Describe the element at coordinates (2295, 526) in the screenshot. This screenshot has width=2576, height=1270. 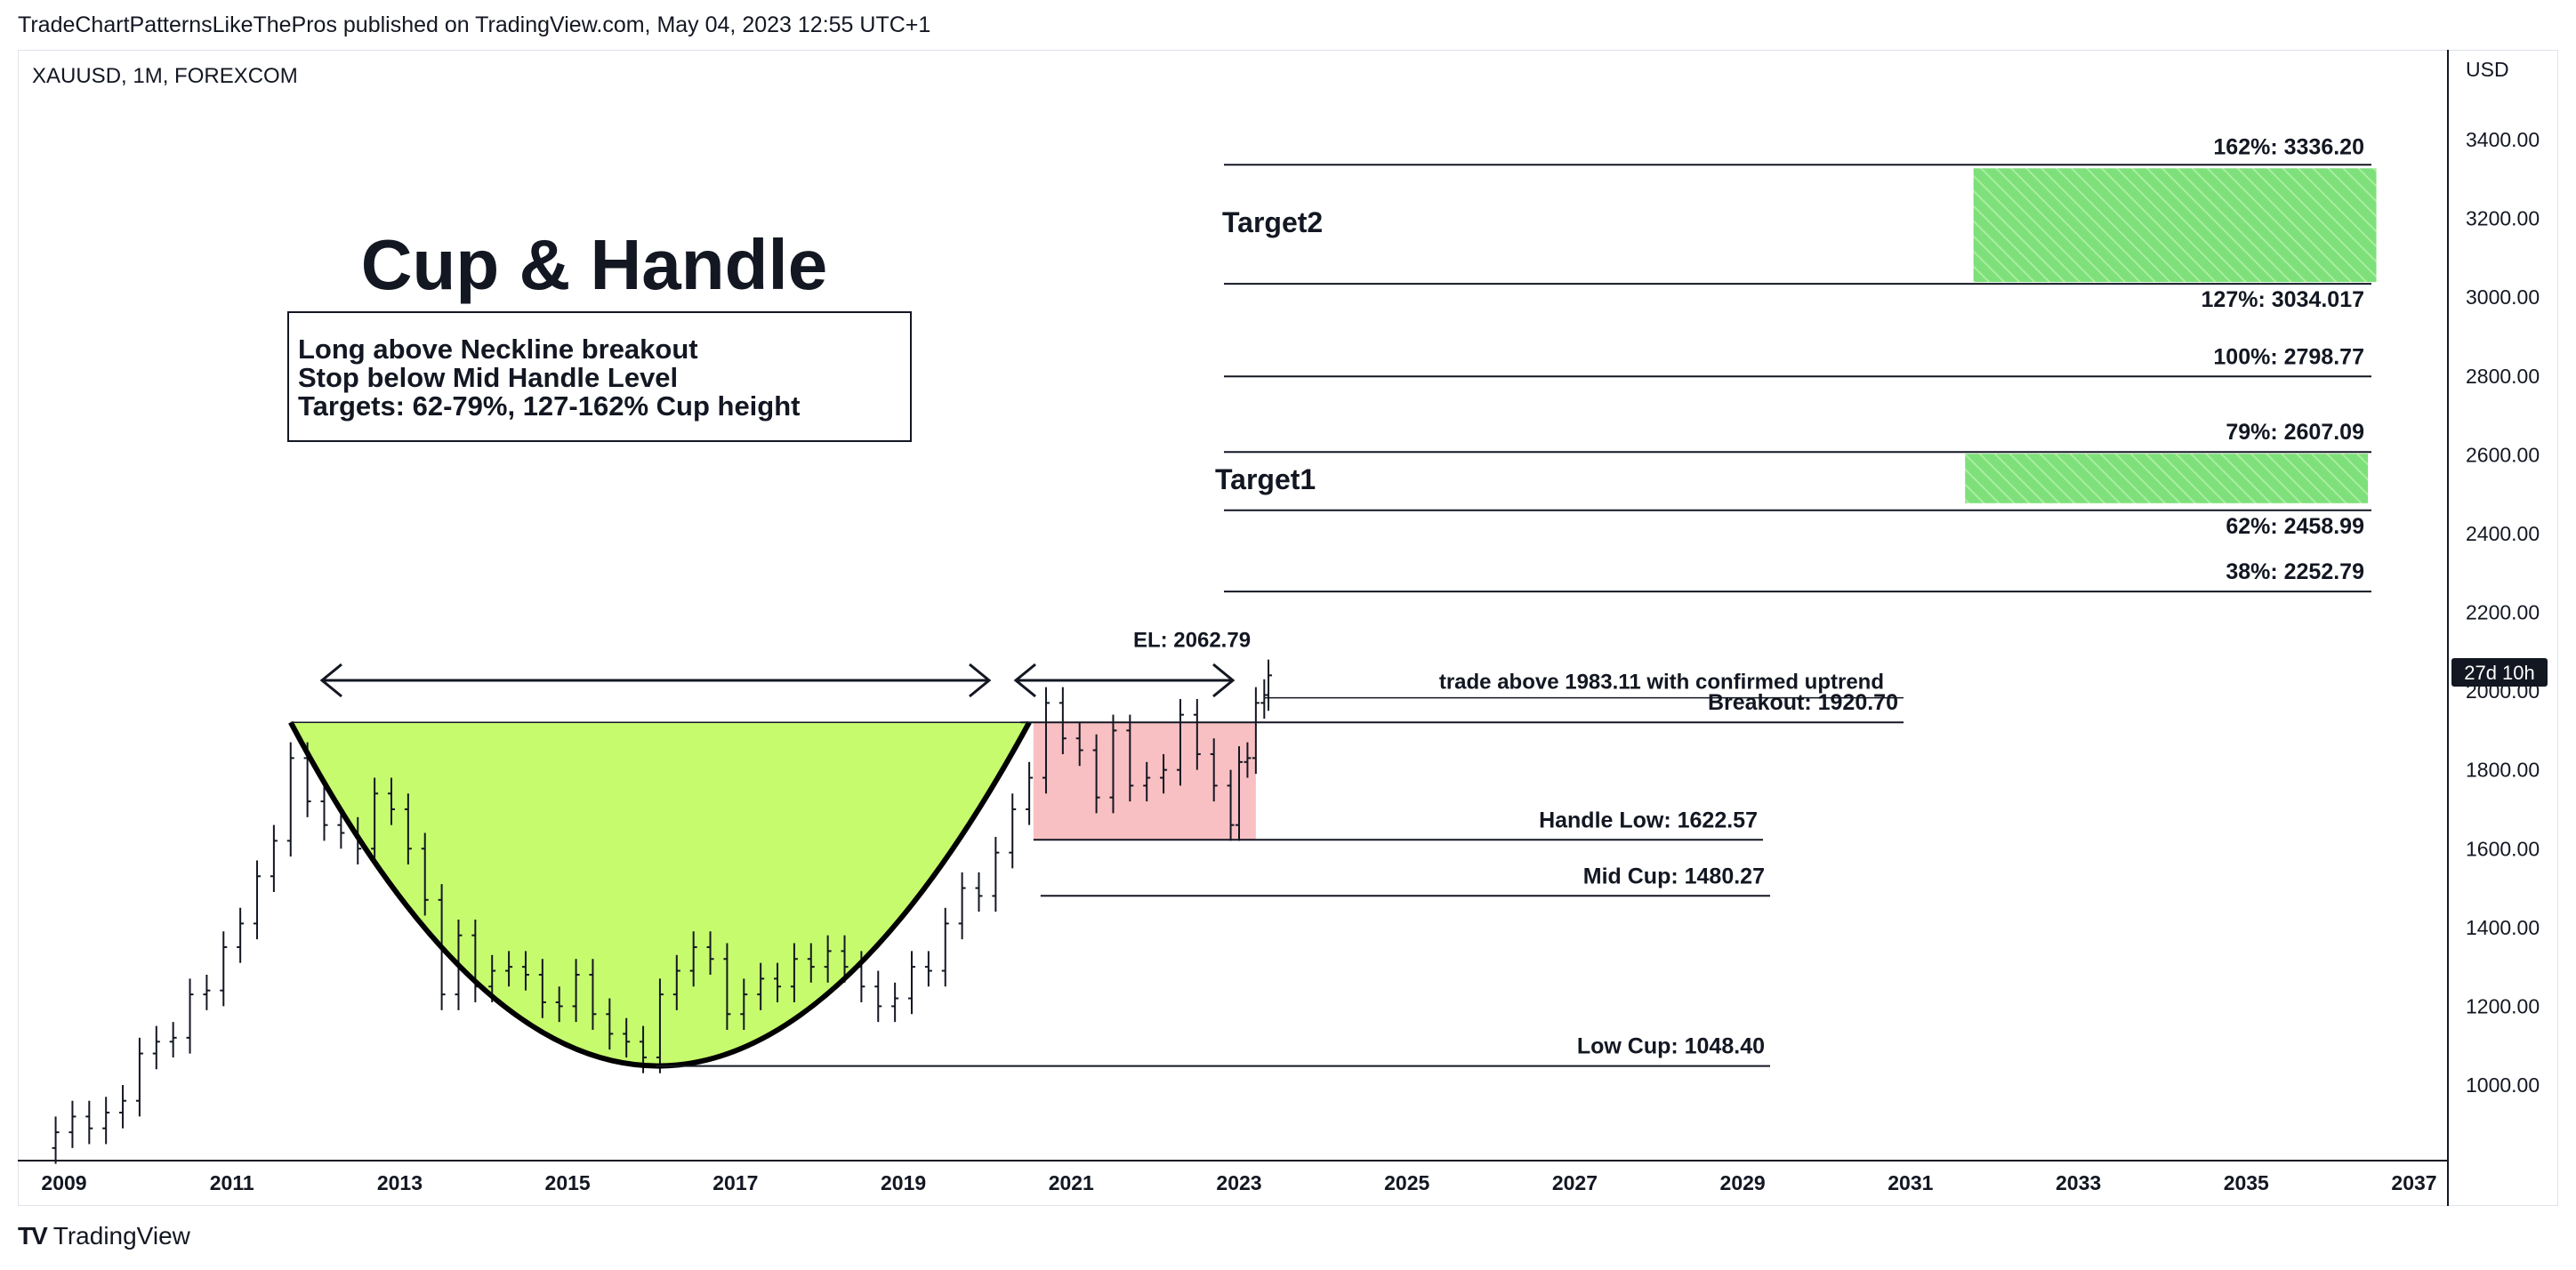
I see `fib-level-label: 62%: 2458.99` at that location.